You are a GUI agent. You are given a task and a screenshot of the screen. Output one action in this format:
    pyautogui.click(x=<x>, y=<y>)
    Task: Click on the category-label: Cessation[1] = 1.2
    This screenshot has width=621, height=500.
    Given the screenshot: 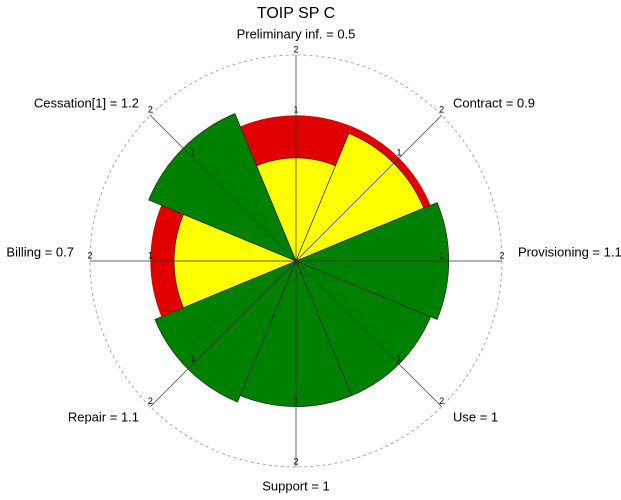 What is the action you would take?
    pyautogui.click(x=86, y=102)
    